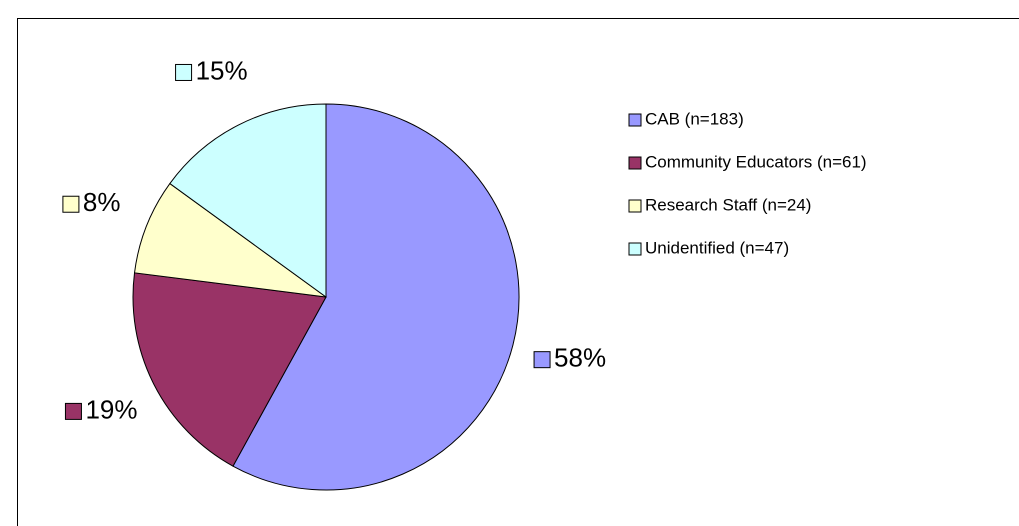 Image resolution: width=1019 pixels, height=526 pixels. I want to click on data-label: 15%, so click(222, 70).